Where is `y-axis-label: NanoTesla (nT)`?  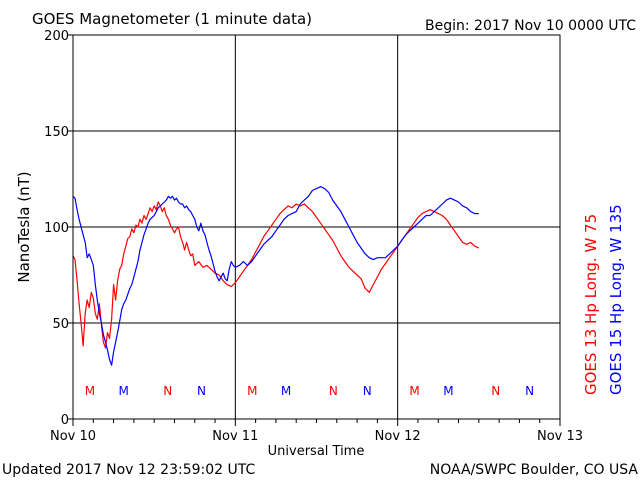 y-axis-label: NanoTesla (nT) is located at coordinates (24, 226).